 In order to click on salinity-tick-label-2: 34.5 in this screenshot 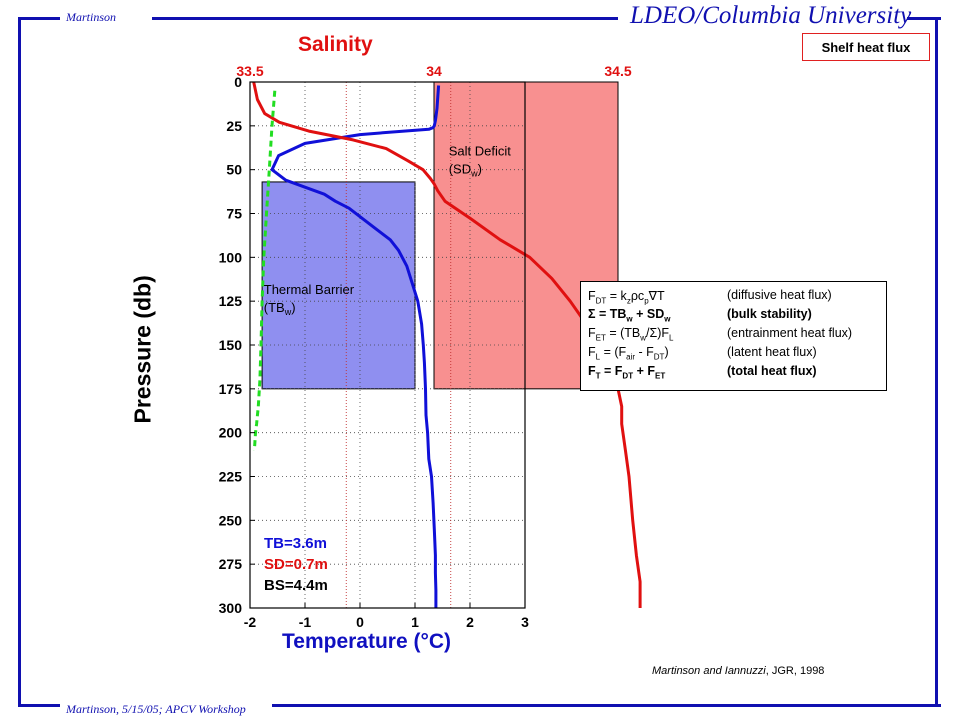, I will do `click(617, 71)`.